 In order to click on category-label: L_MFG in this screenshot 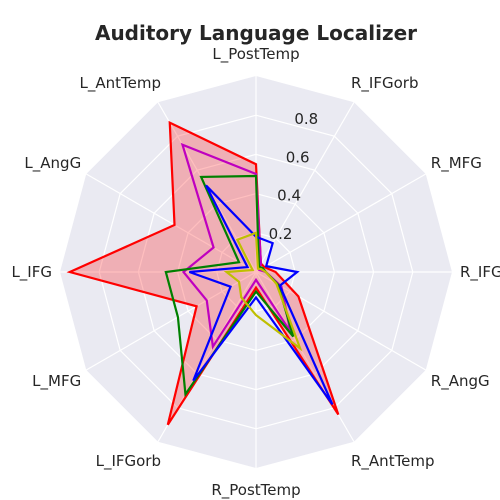, I will do `click(56, 381)`.